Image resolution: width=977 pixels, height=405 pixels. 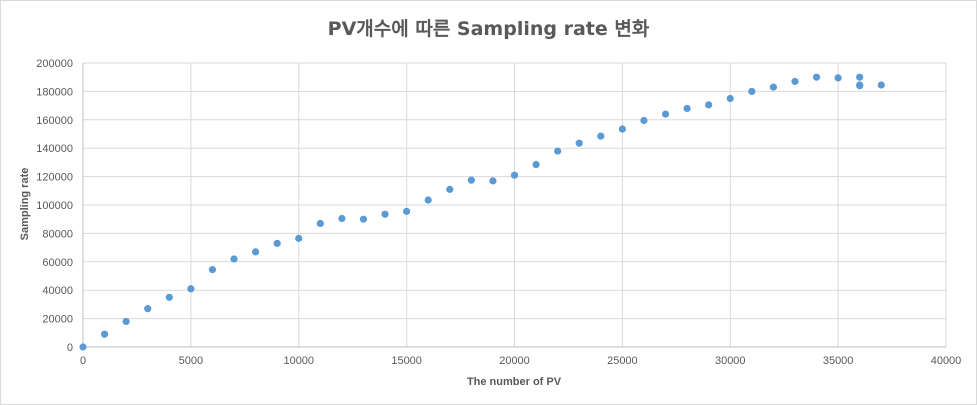 What do you see at coordinates (730, 361) in the screenshot?
I see `x-tick-label: 30000` at bounding box center [730, 361].